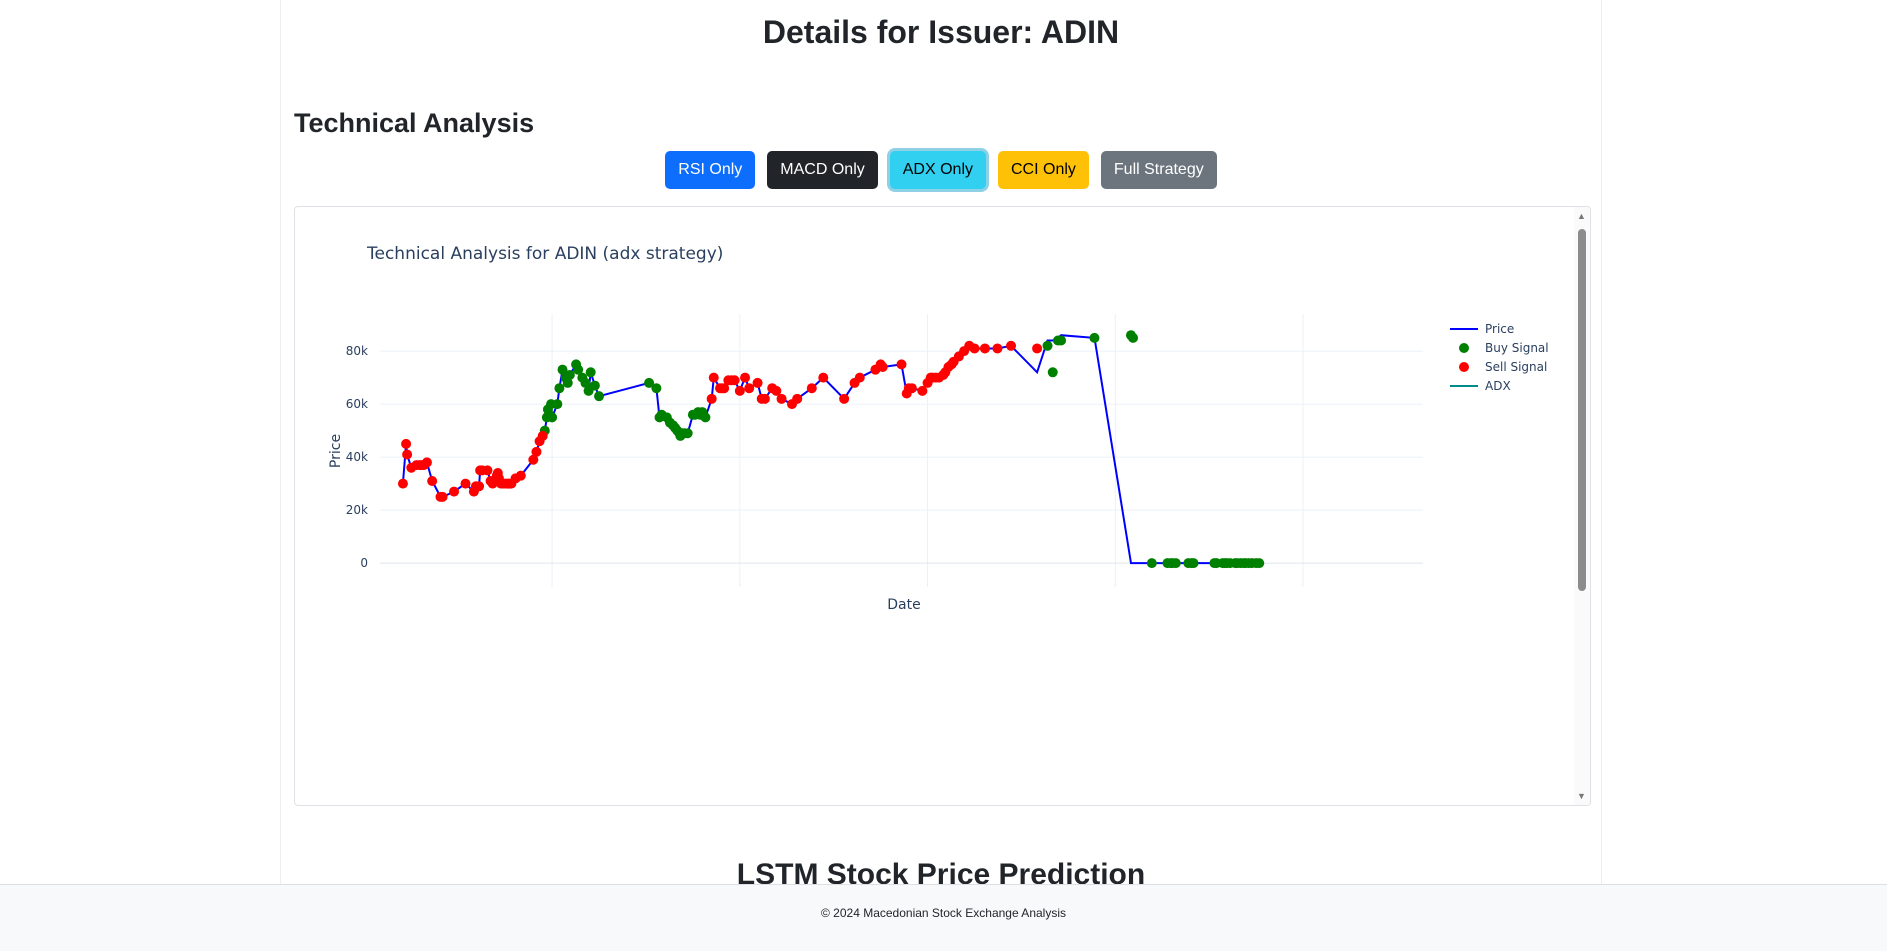 Image resolution: width=1887 pixels, height=951 pixels. I want to click on scroll-thumb, so click(1582, 410).